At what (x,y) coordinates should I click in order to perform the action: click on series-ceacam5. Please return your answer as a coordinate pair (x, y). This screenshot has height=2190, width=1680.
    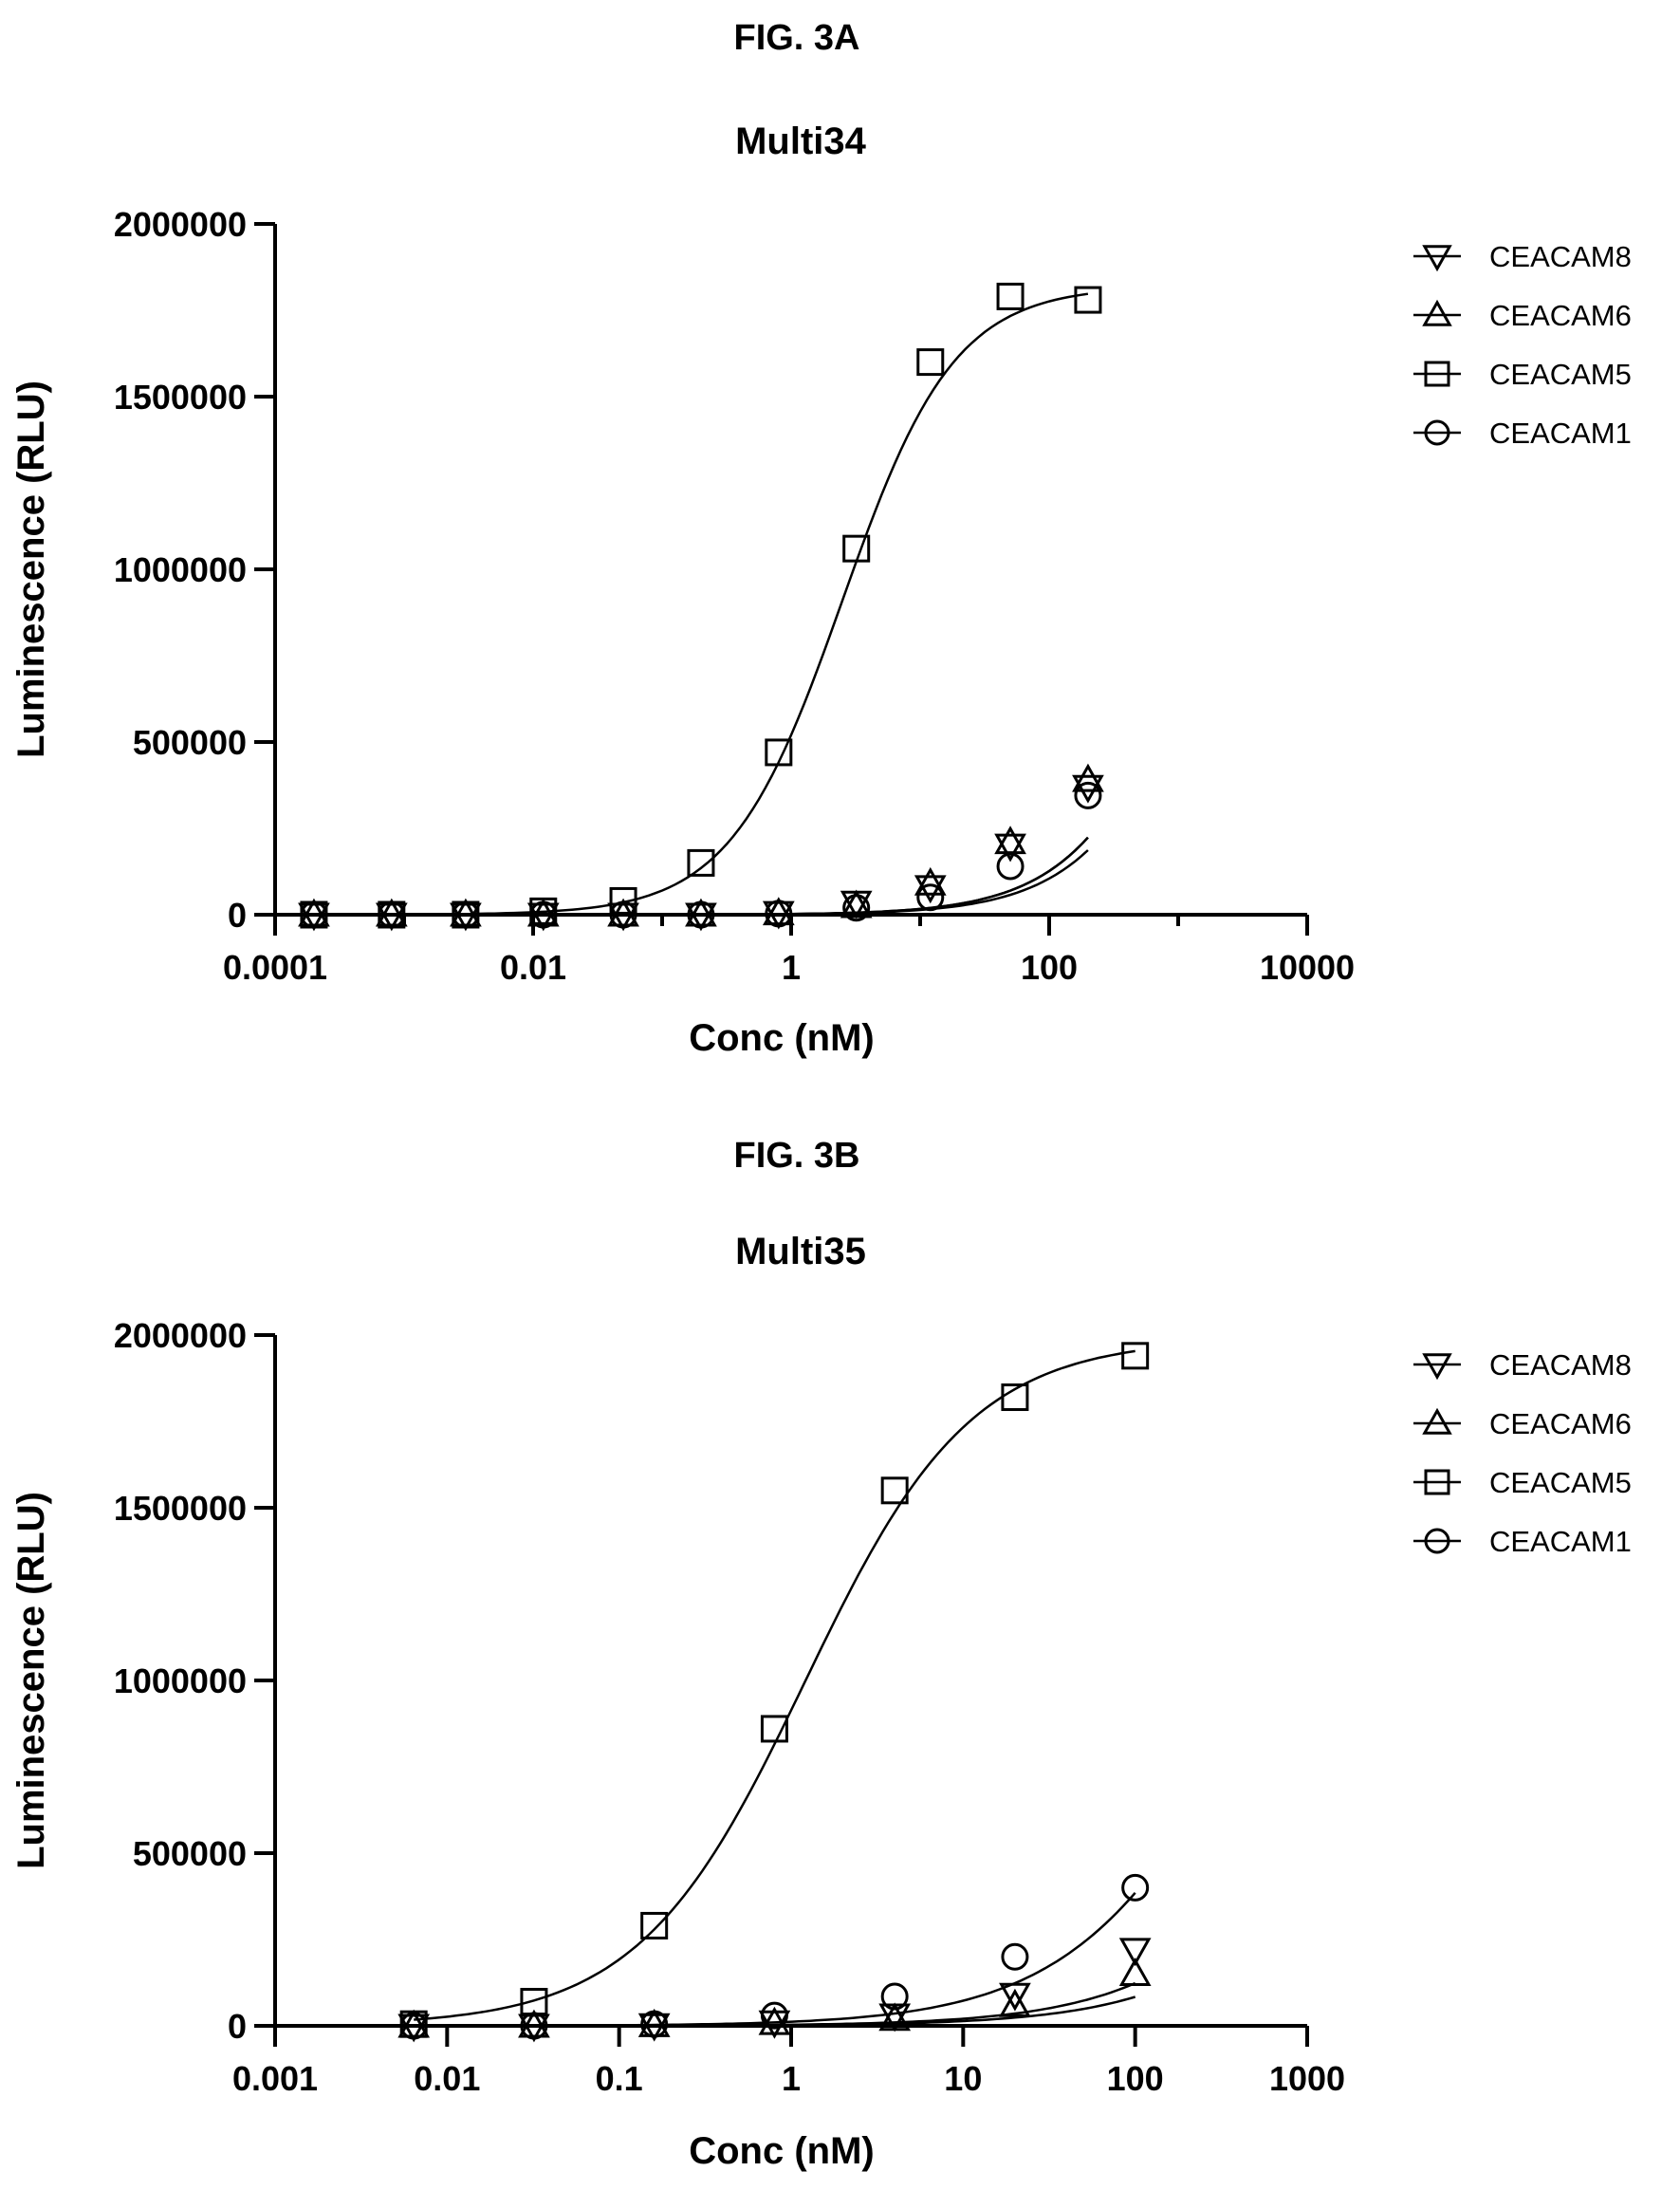
    Looking at the image, I should click on (774, 1690).